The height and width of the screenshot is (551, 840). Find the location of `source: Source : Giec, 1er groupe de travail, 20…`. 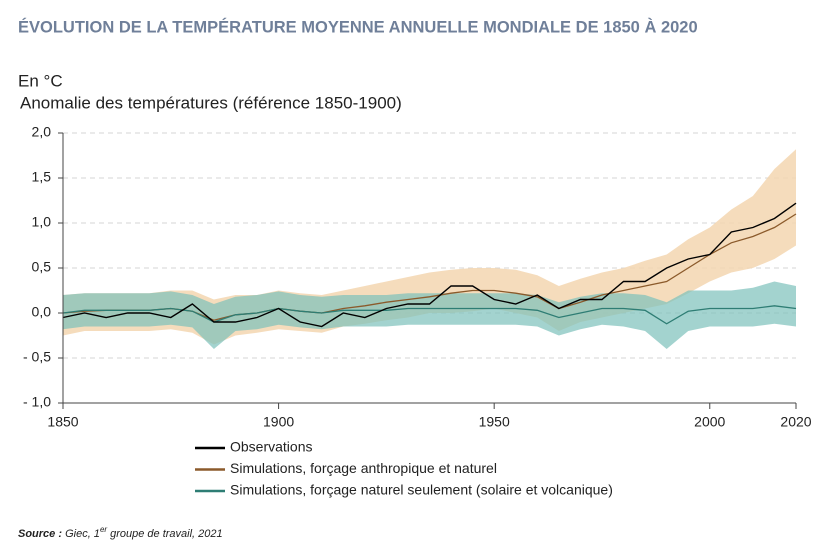

source: Source : Giec, 1er groupe de travail, 20… is located at coordinates (120, 532).